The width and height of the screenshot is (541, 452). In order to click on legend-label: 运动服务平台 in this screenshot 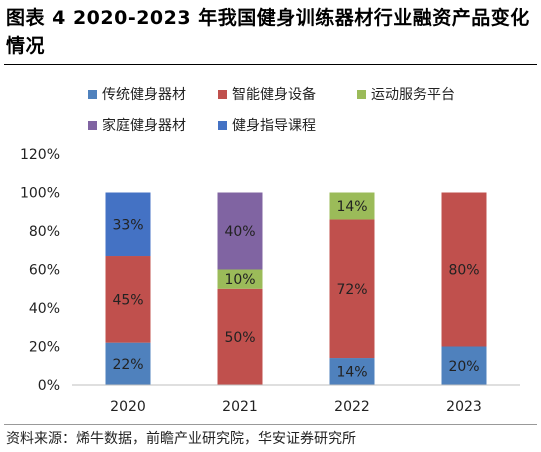, I will do `click(413, 95)`.